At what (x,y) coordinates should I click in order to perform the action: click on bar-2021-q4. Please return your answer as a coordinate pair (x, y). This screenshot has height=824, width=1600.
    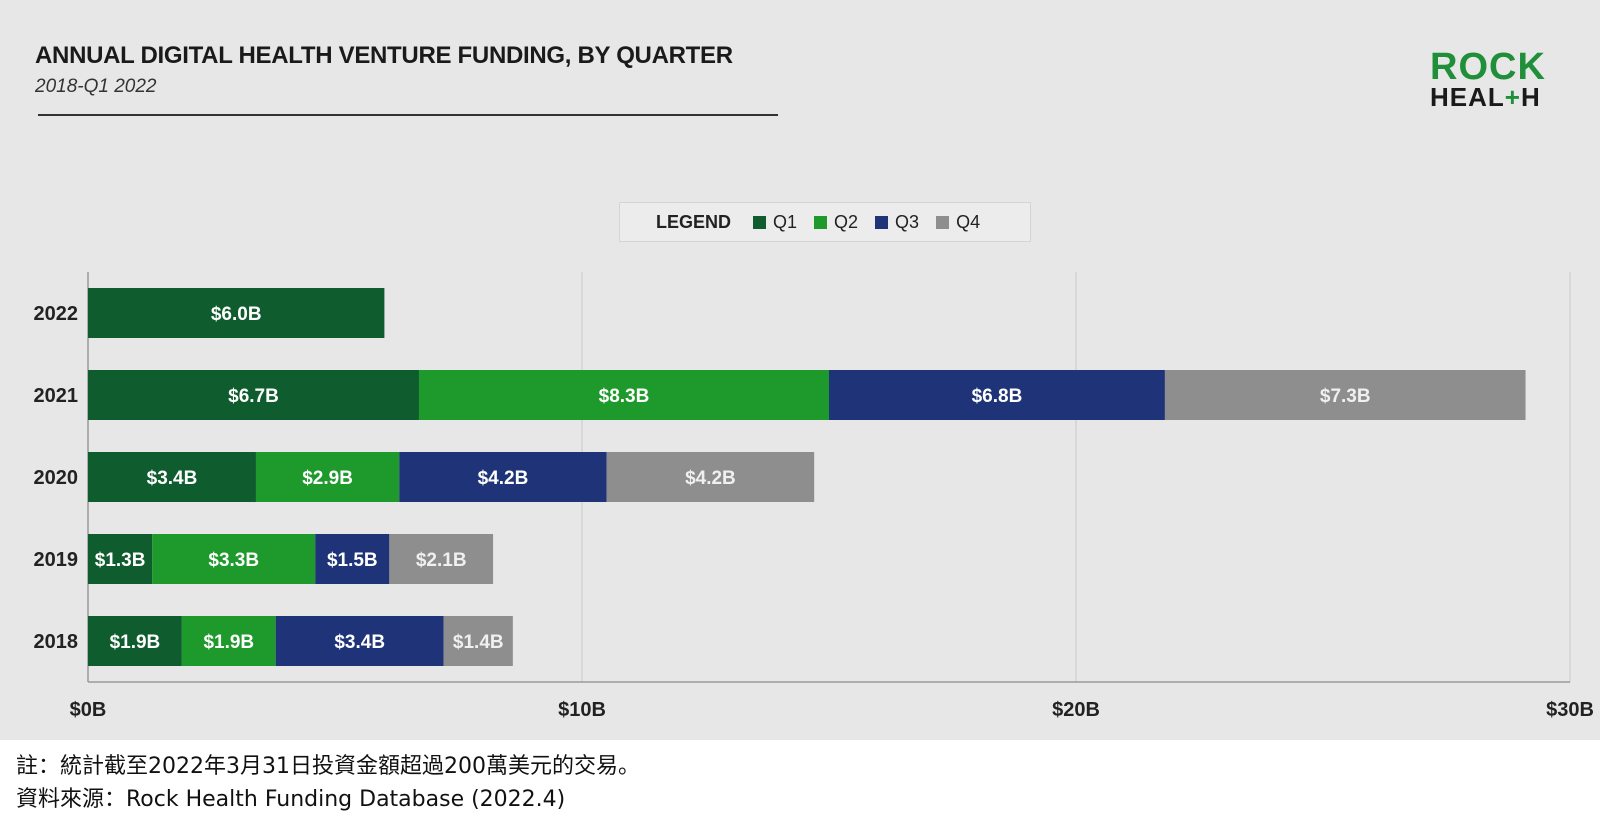
    Looking at the image, I should click on (1345, 395).